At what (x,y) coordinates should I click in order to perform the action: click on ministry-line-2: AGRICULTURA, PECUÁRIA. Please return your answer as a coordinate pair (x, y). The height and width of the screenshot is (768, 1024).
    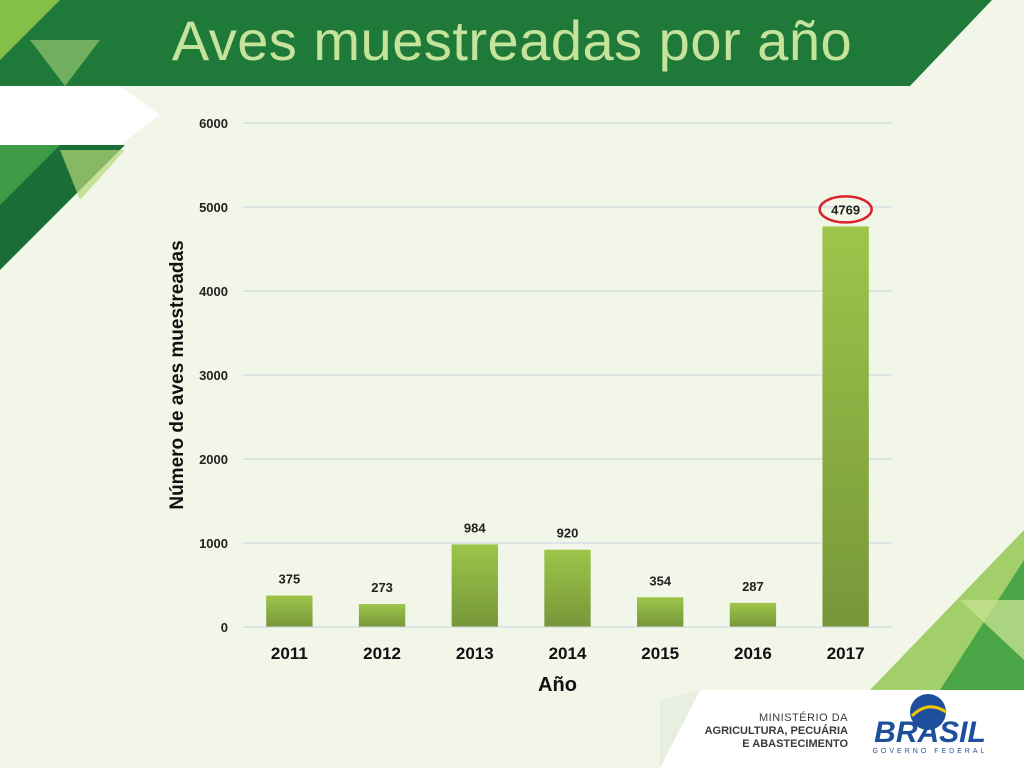
    Looking at the image, I should click on (776, 731).